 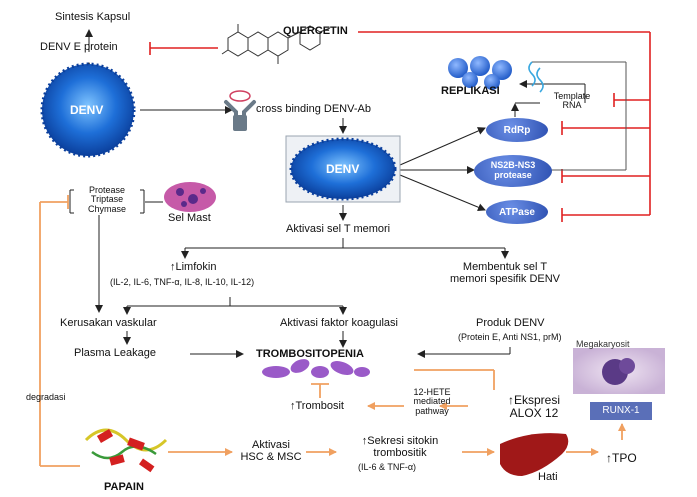 What do you see at coordinates (316, 368) in the screenshot?
I see `platelets-icon` at bounding box center [316, 368].